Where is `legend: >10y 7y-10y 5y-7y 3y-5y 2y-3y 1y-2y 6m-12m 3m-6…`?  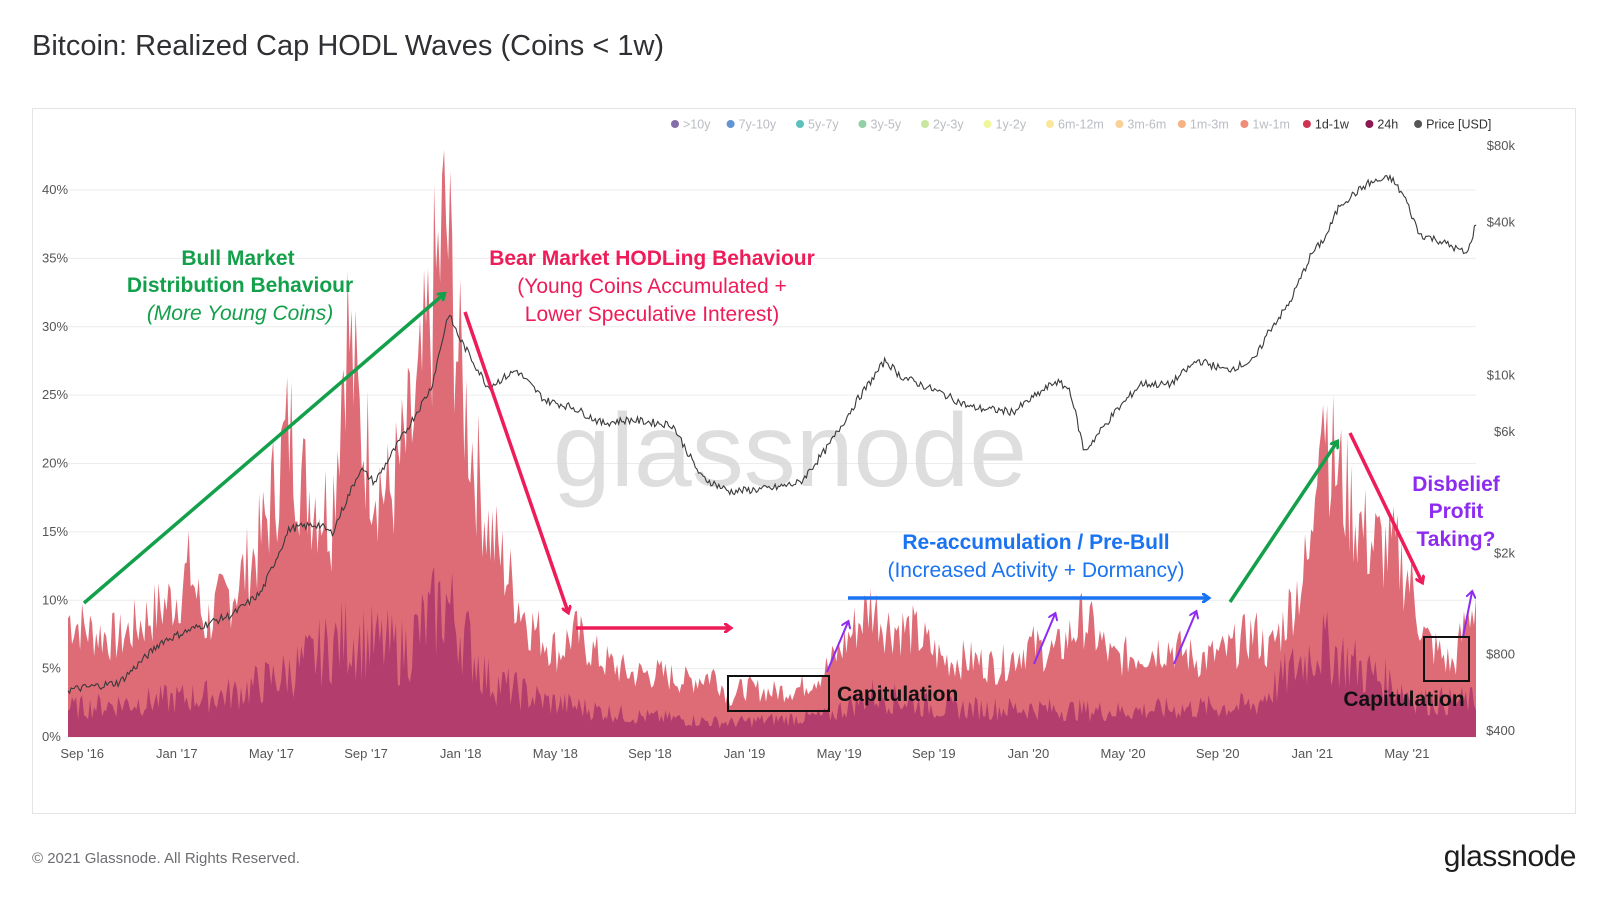 legend: >10y 7y-10y 5y-7y 3y-5y 2y-3y 1y-2y 6m-12m 3m-6… is located at coordinates (1081, 125).